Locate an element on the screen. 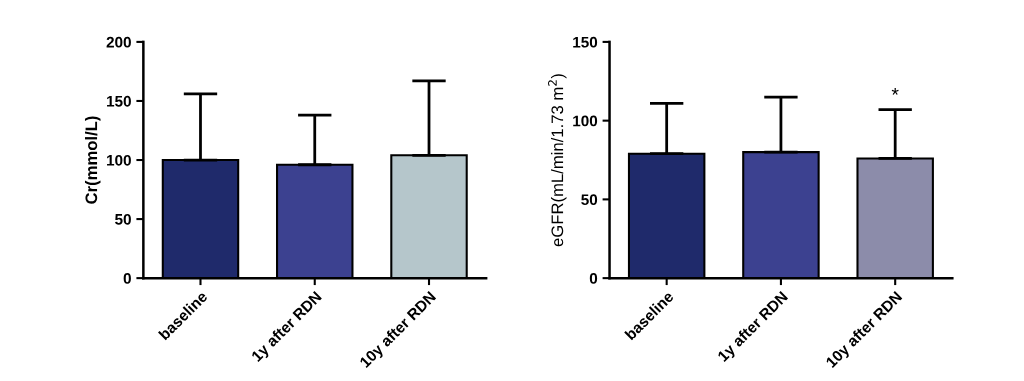 This screenshot has height=381, width=1024. y-axis-title: eGFR(mL/min/1.73 m$^{2}$) is located at coordinates (557, 160).